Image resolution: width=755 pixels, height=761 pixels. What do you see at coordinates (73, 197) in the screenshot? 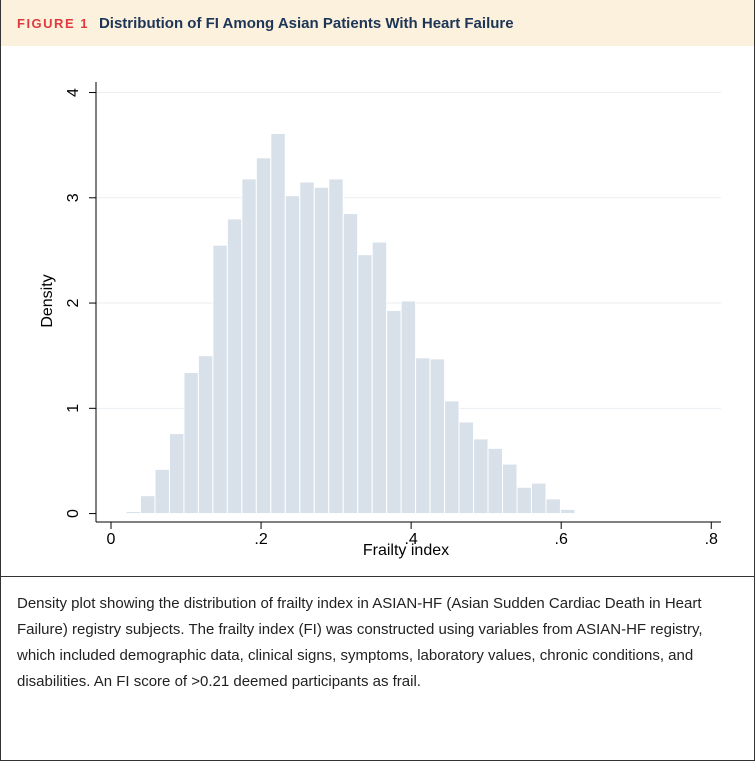
I see `y-tick-label: 3` at bounding box center [73, 197].